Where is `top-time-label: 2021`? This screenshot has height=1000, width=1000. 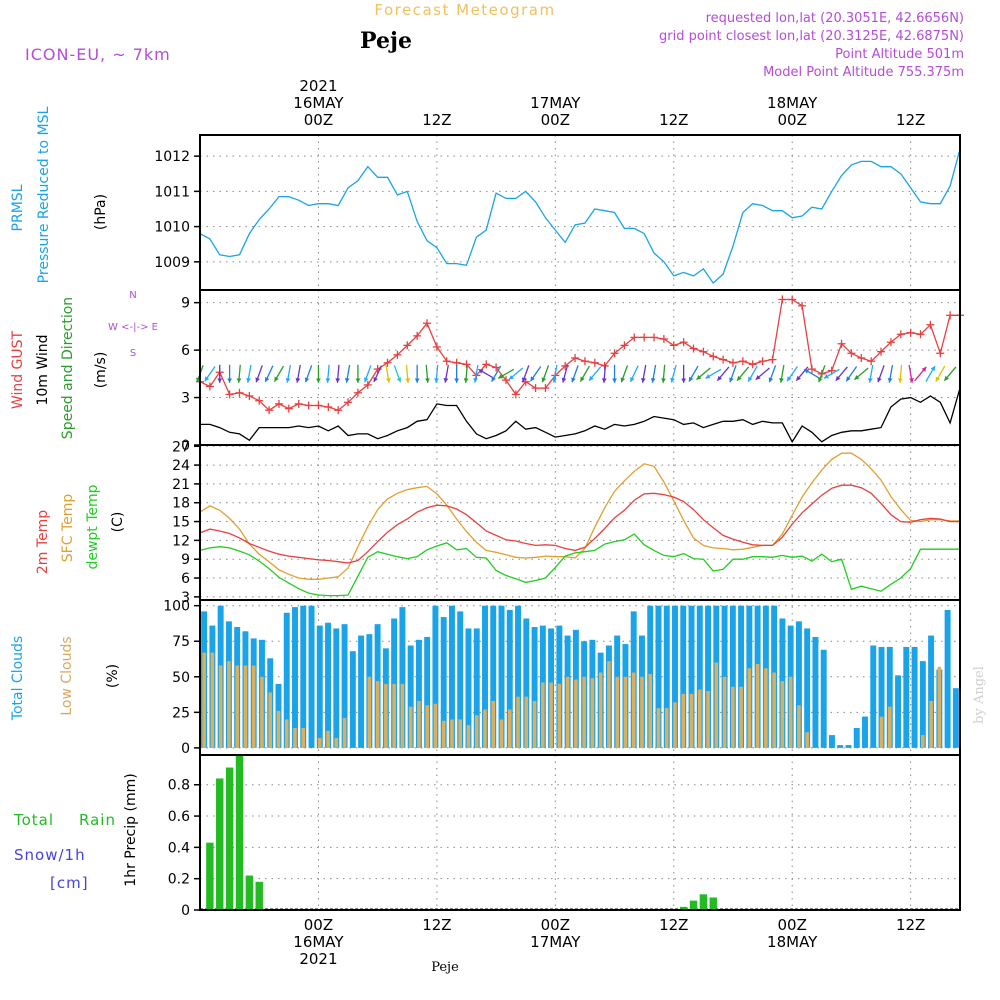
top-time-label: 2021 is located at coordinates (318, 86).